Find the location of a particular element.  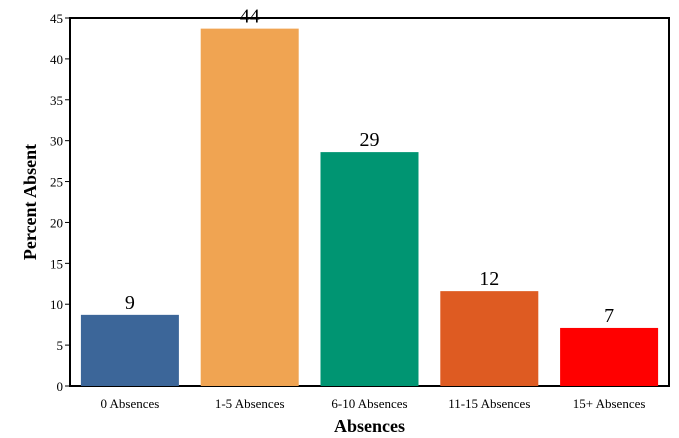

y-tick-label: 0 is located at coordinates (60, 386).